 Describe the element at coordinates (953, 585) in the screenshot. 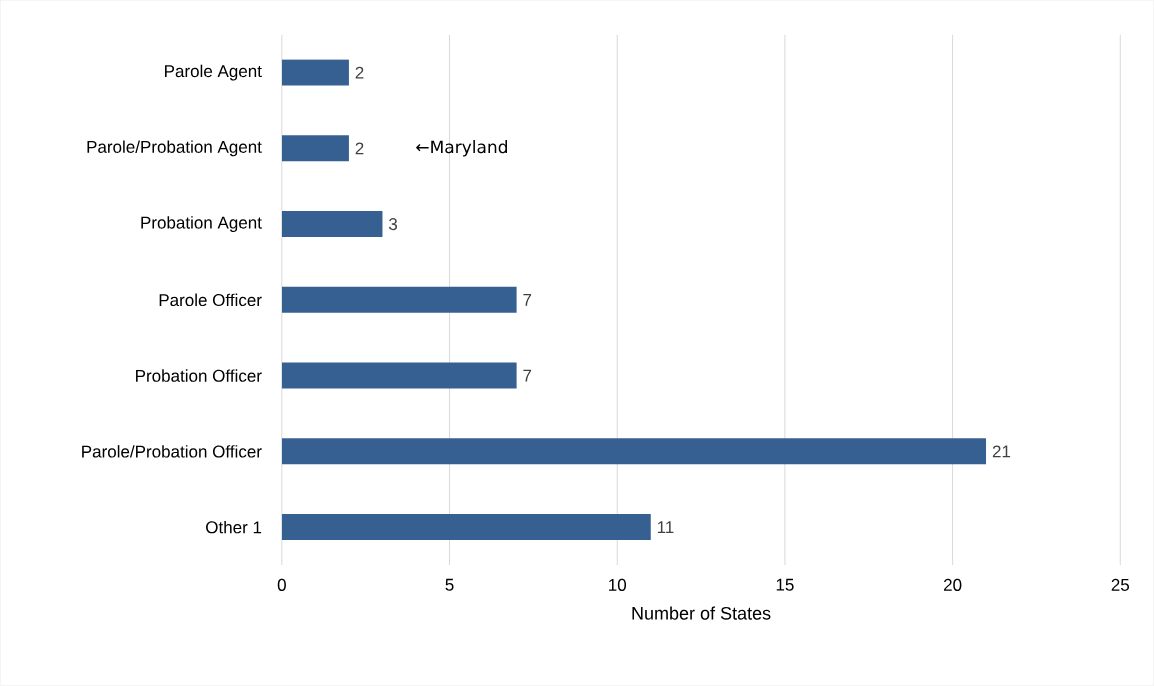

I see `x-tick-label: 20` at that location.